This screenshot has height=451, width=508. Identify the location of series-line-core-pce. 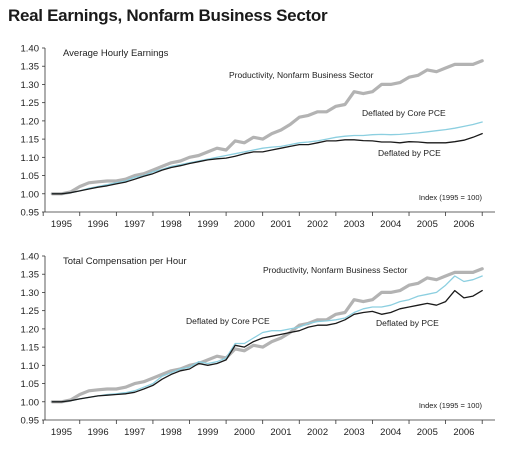
(267, 158).